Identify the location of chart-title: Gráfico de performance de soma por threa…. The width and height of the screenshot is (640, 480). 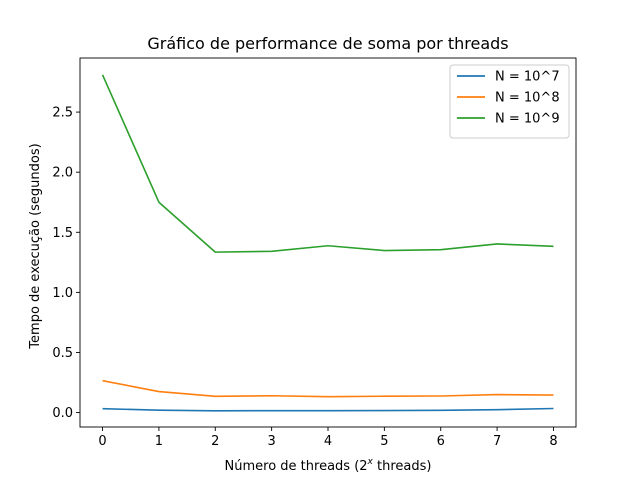
(327, 43).